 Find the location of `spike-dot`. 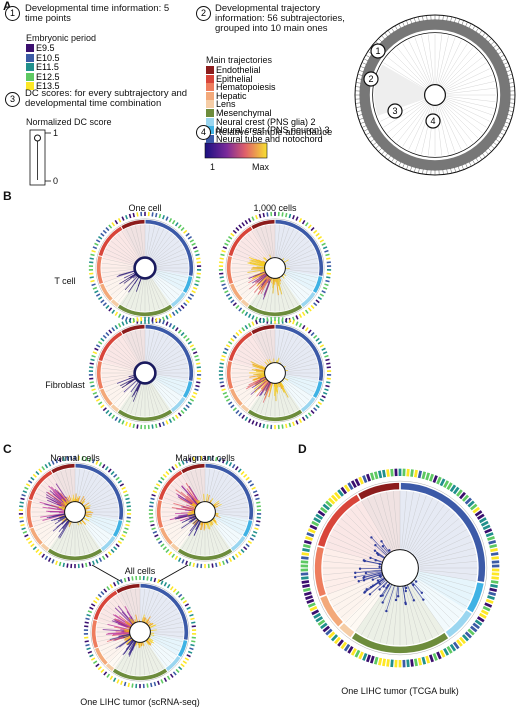

spike-dot is located at coordinates (375, 560).